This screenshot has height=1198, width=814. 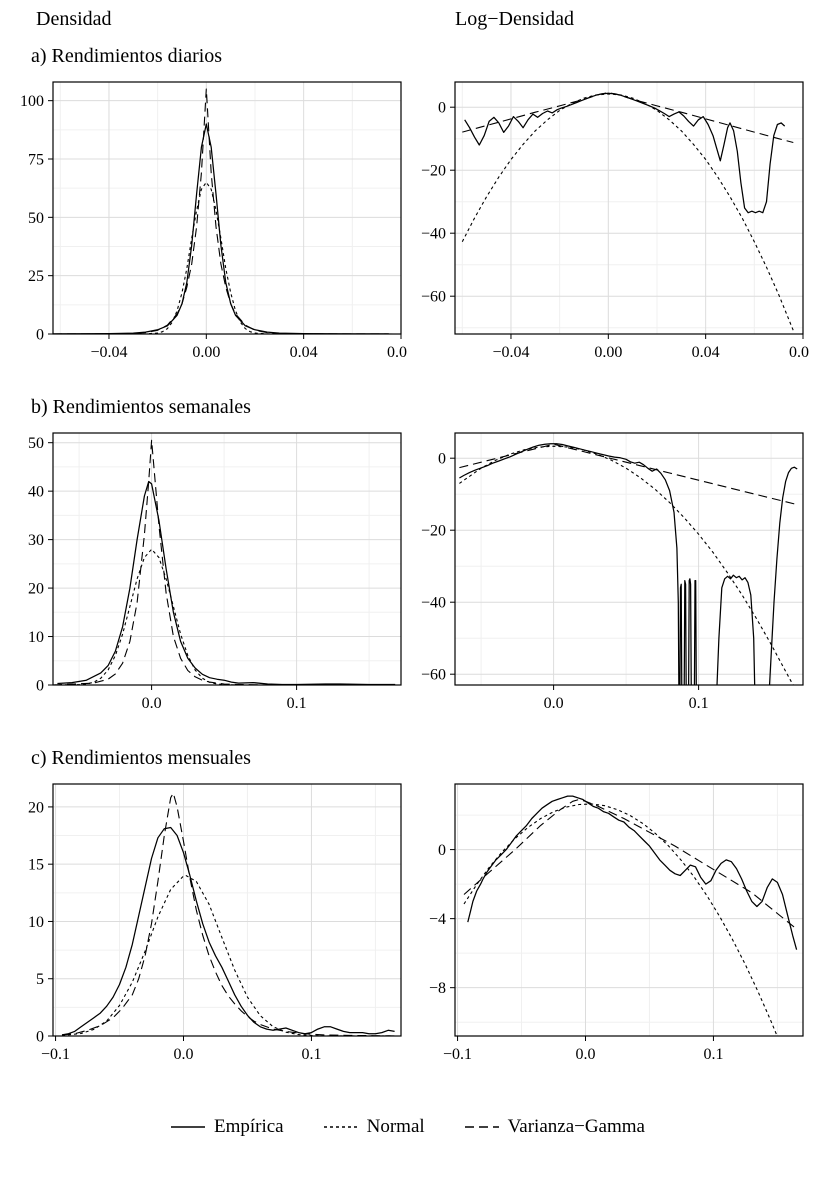 I want to click on legend-label-varianza-gamma: Varianza−Gamma, so click(x=576, y=1126).